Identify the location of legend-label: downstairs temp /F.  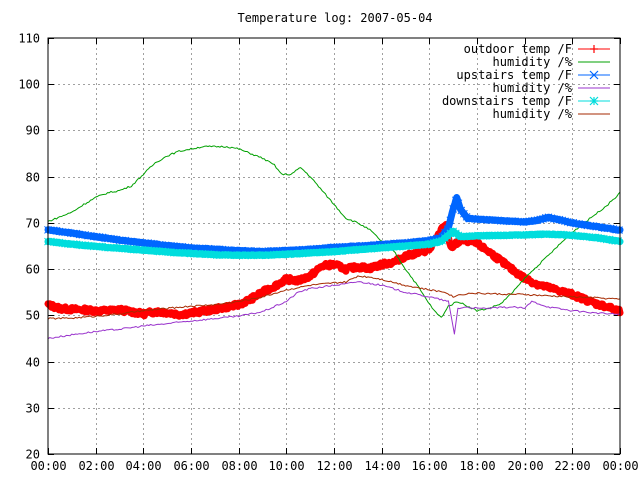
(507, 101).